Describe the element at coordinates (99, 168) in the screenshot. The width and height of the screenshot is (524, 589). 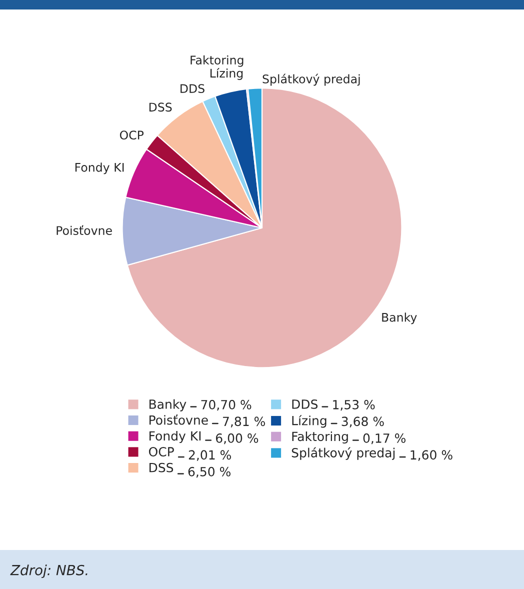
I see `slice-label: Fondy KI` at that location.